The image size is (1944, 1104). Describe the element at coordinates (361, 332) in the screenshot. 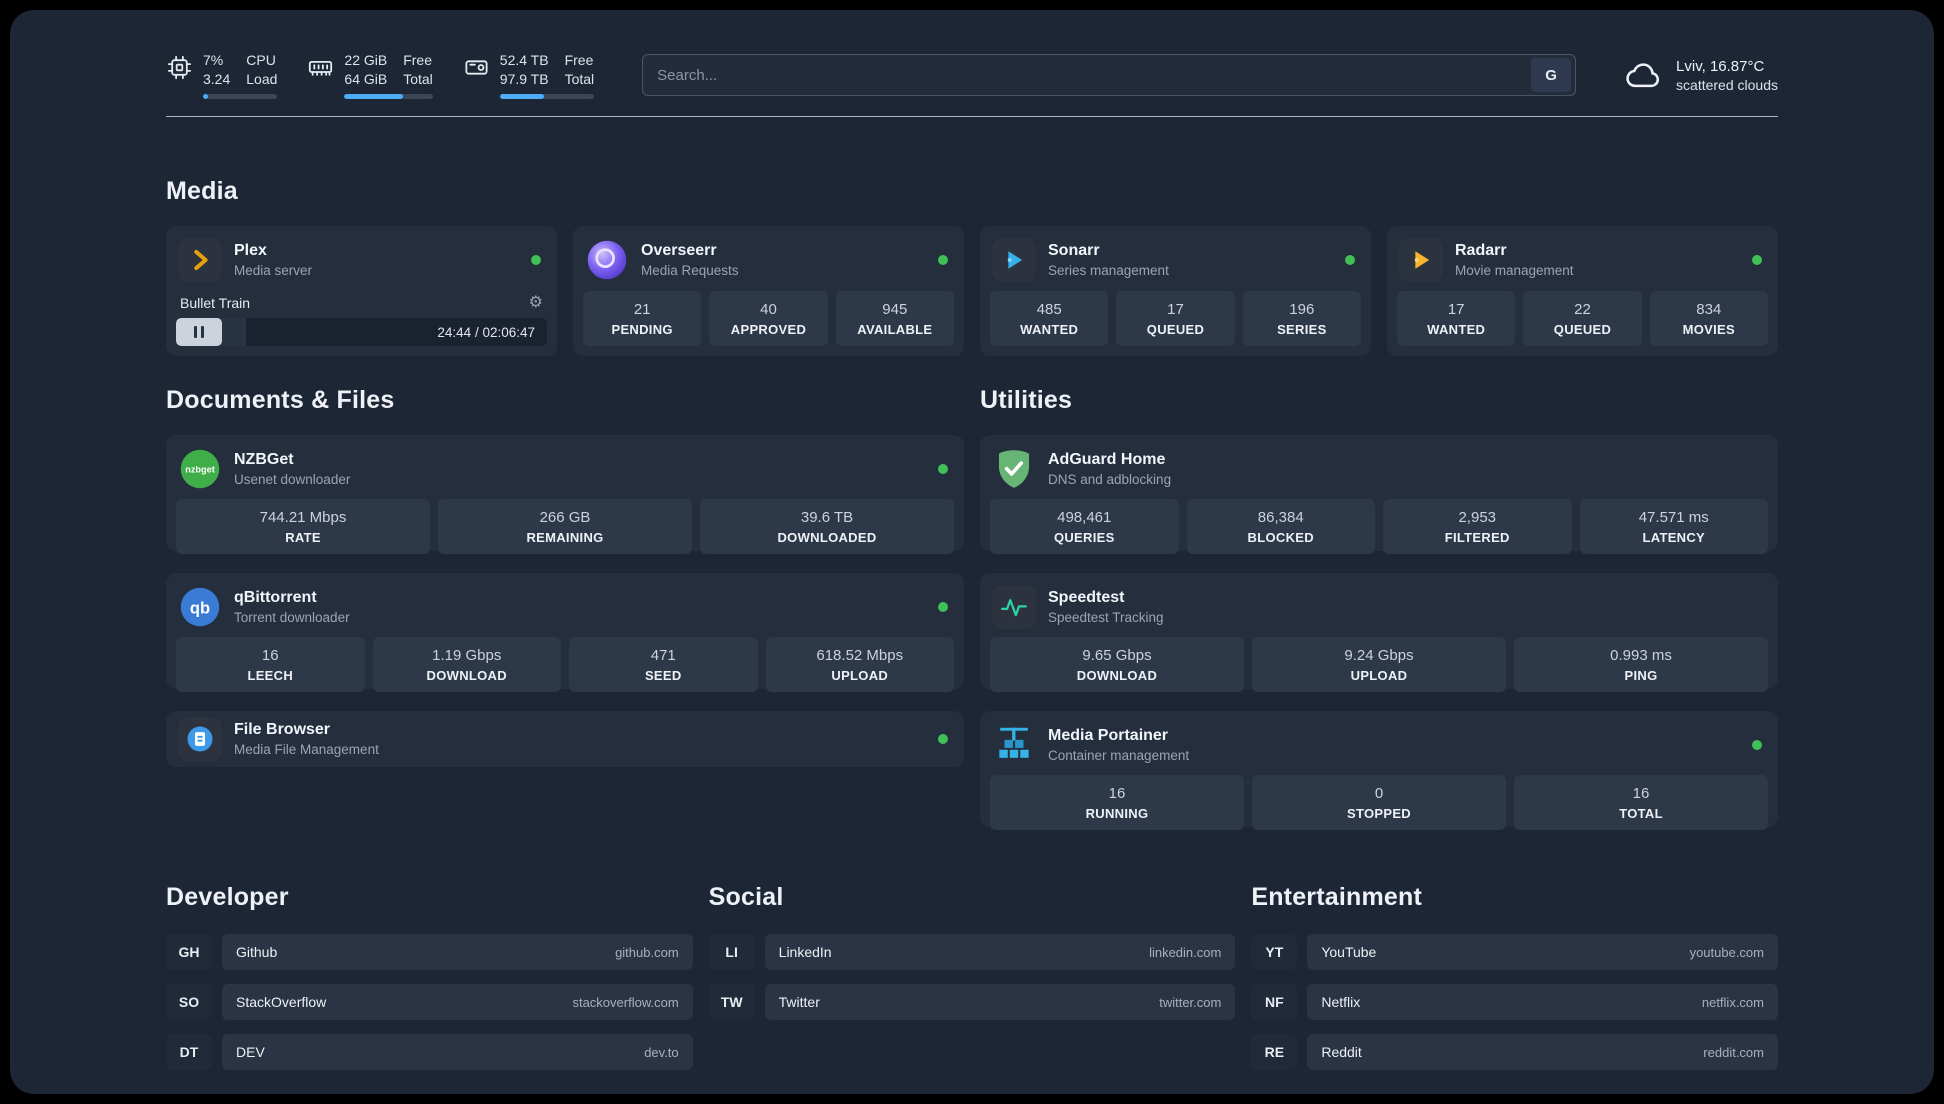

I see `playback-bar: 24:44 / 02:06:47` at that location.